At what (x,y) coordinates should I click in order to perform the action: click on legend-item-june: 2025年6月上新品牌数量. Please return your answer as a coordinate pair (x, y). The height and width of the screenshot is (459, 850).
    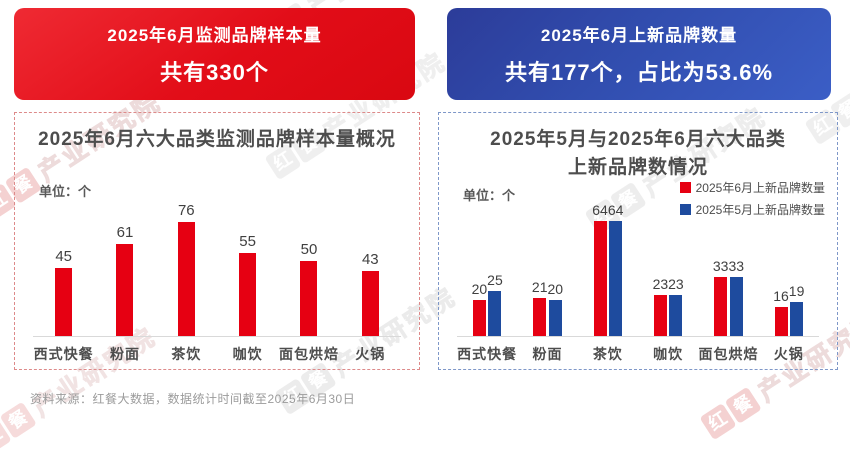
    Looking at the image, I should click on (752, 187).